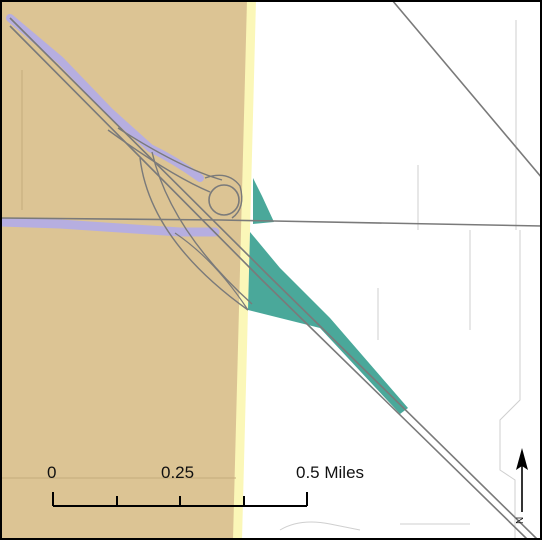 The width and height of the screenshot is (542, 540). What do you see at coordinates (328, 323) in the screenshot?
I see `teal-area-south` at bounding box center [328, 323].